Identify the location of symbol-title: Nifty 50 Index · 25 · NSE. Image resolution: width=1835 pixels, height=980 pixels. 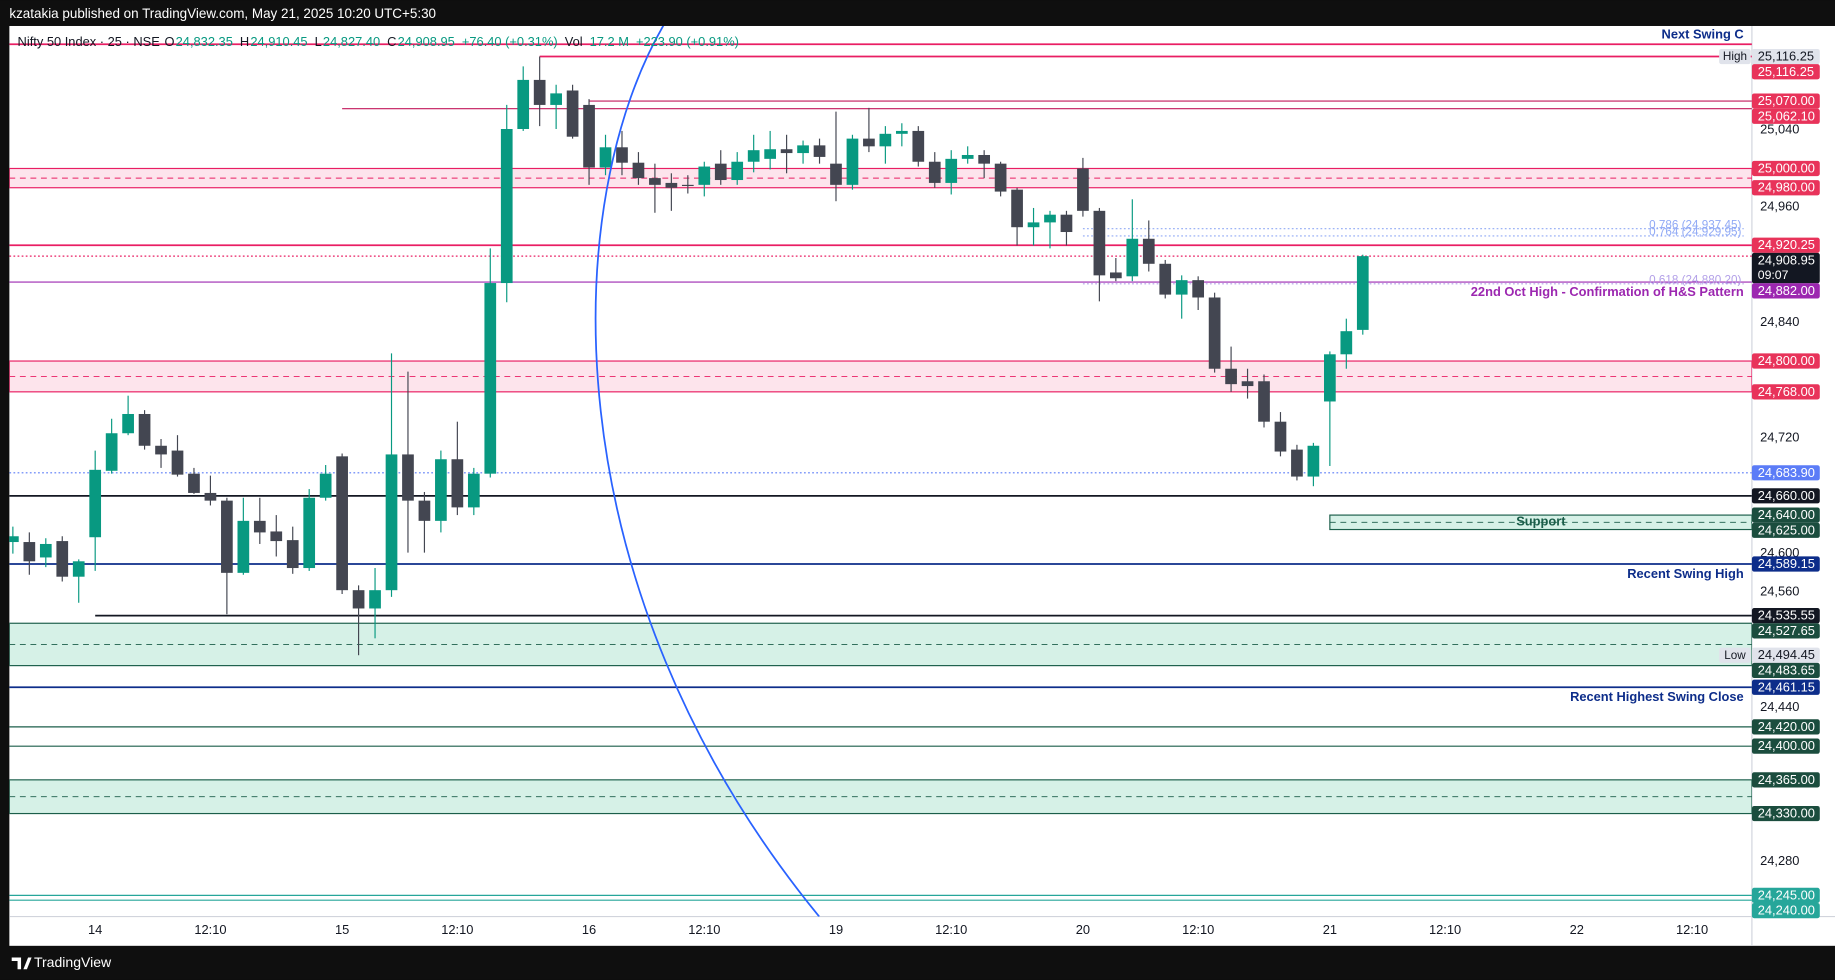
(89, 41).